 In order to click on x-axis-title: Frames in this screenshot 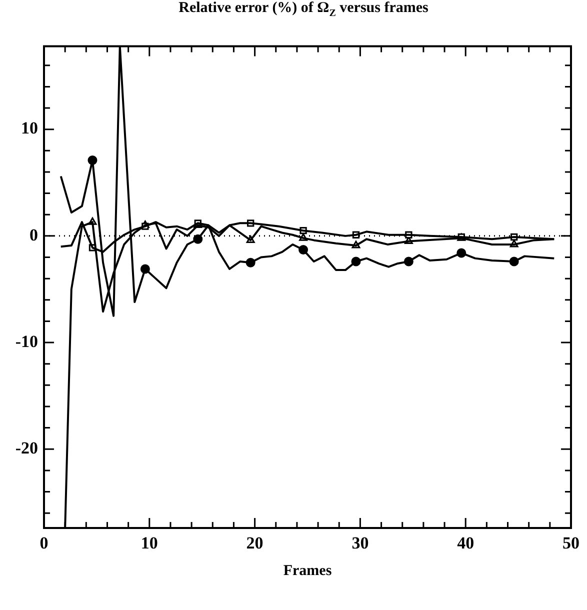, I will do `click(307, 570)`.